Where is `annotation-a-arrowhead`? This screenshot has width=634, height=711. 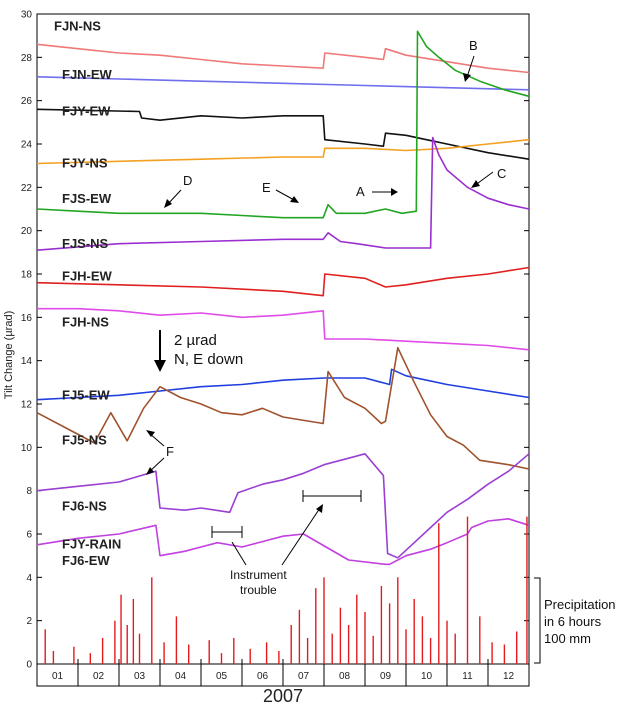
annotation-a-arrowhead is located at coordinates (394, 192).